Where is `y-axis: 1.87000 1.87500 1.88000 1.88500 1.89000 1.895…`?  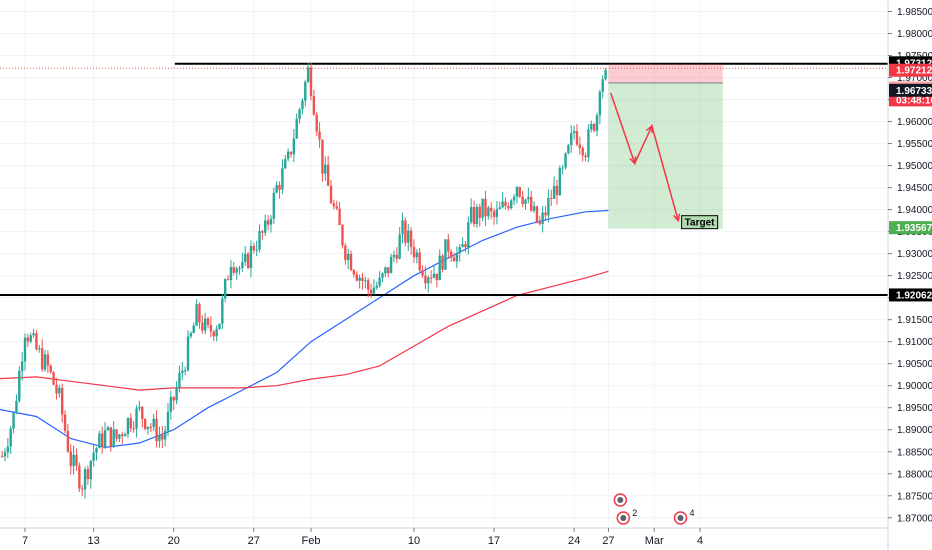
y-axis: 1.87000 1.87500 1.88000 1.88500 1.89000 1.895… is located at coordinates (909, 275).